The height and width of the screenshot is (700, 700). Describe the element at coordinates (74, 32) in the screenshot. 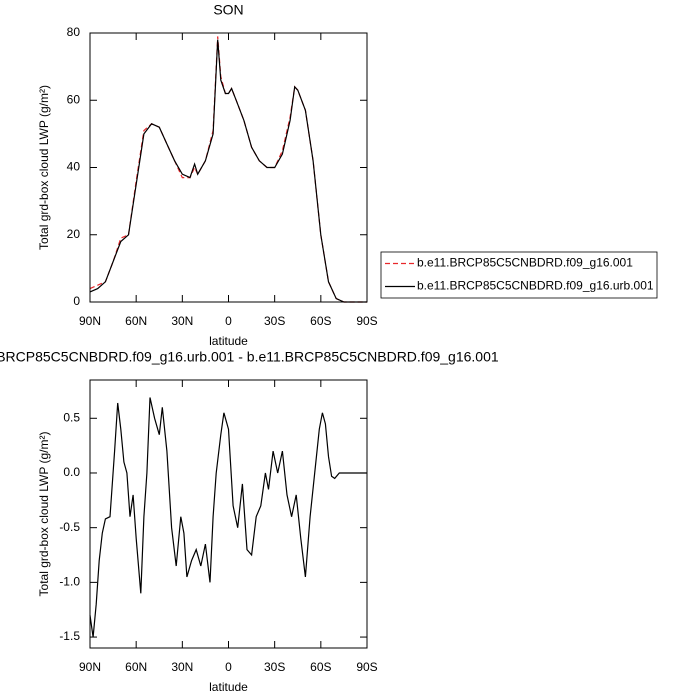

I see `y-tick-label: 80` at that location.